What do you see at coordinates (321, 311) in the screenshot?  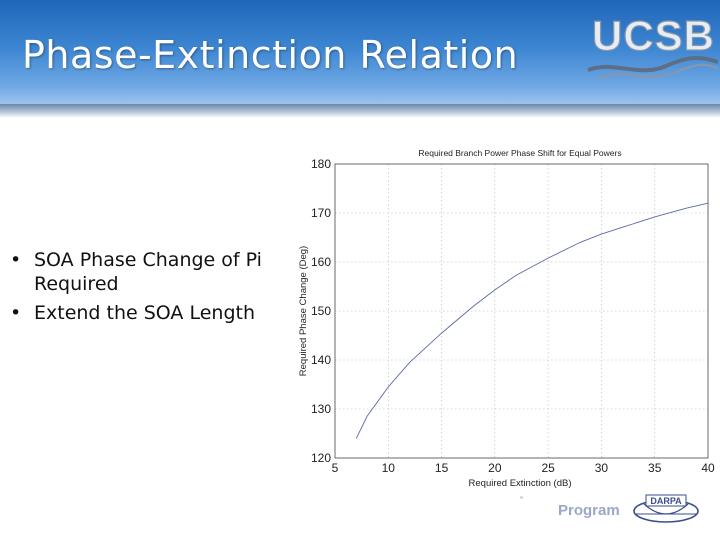 I see `y-tick-label: 150` at bounding box center [321, 311].